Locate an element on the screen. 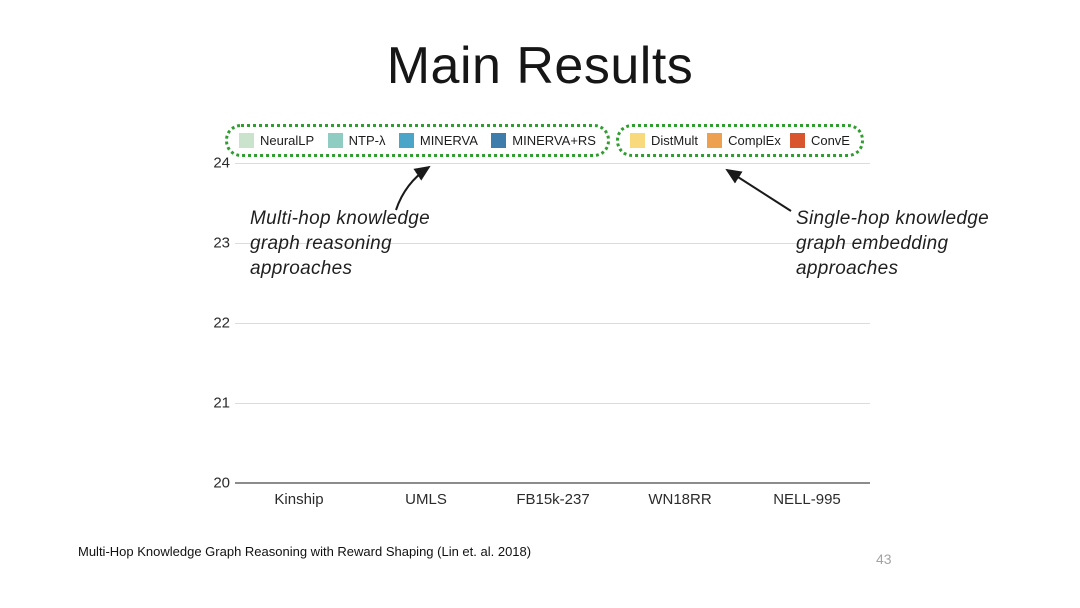 The width and height of the screenshot is (1080, 608). annotation-single-hop-line2: graph embedding is located at coordinates (872, 243).